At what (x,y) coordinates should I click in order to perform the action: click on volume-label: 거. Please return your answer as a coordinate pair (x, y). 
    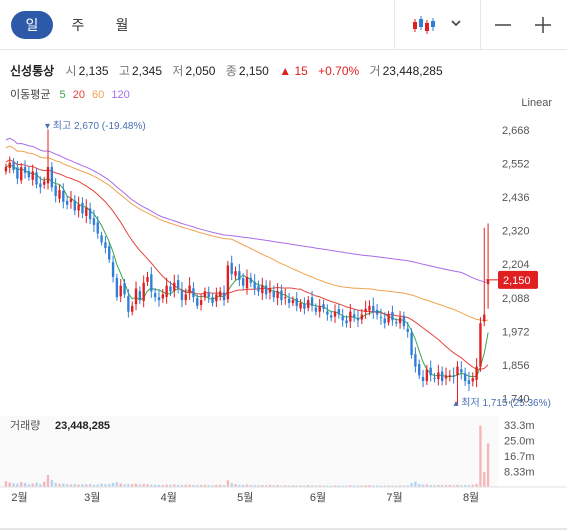
    Looking at the image, I should click on (375, 71).